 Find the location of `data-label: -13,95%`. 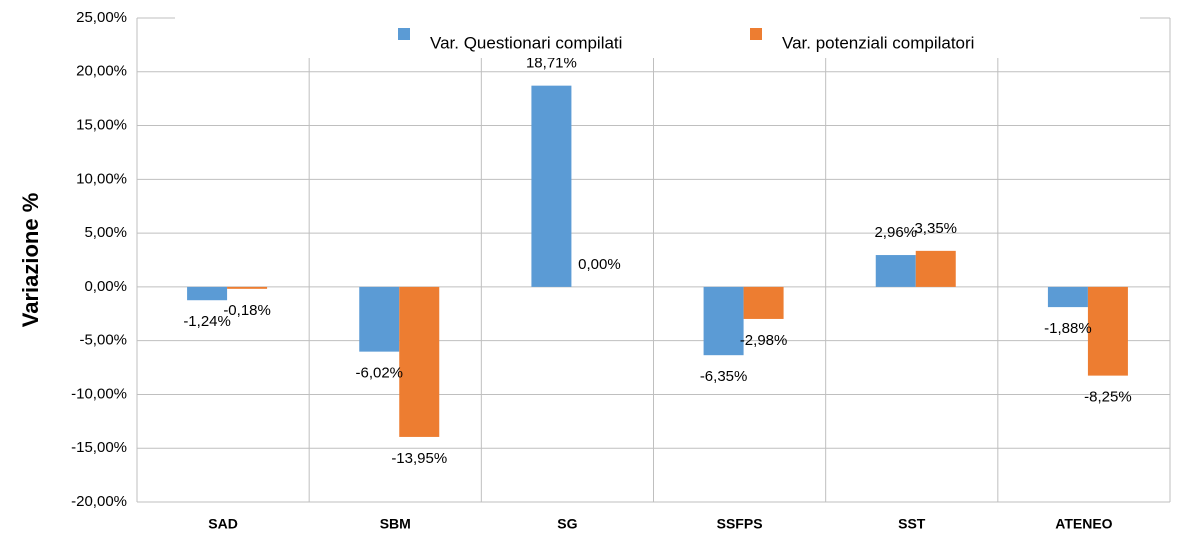

data-label: -13,95% is located at coordinates (419, 458).